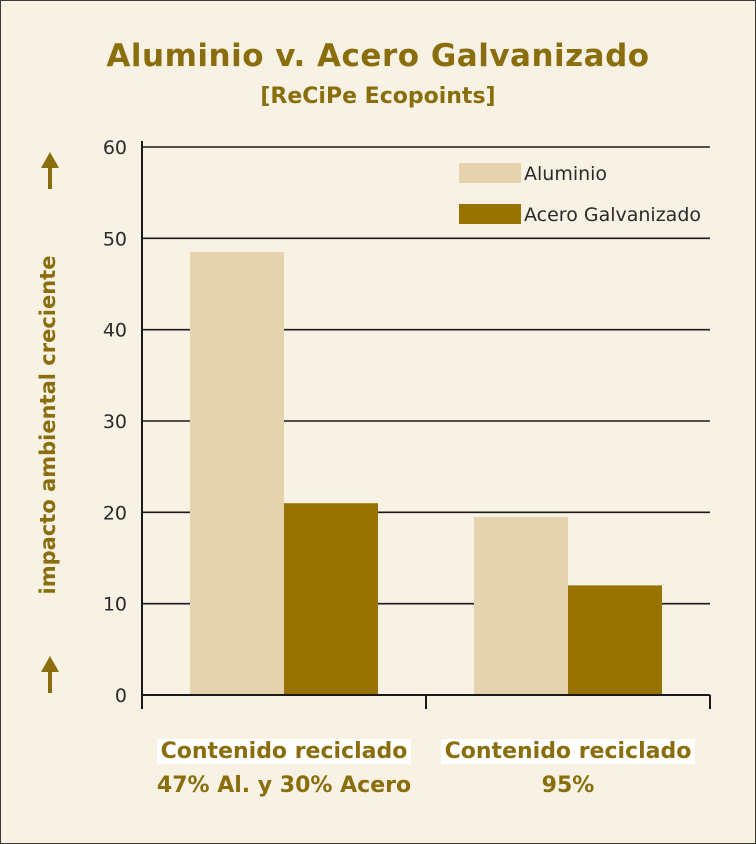 This screenshot has width=756, height=844. What do you see at coordinates (48, 425) in the screenshot?
I see `y-axis-label: impacto ambiental creciente` at bounding box center [48, 425].